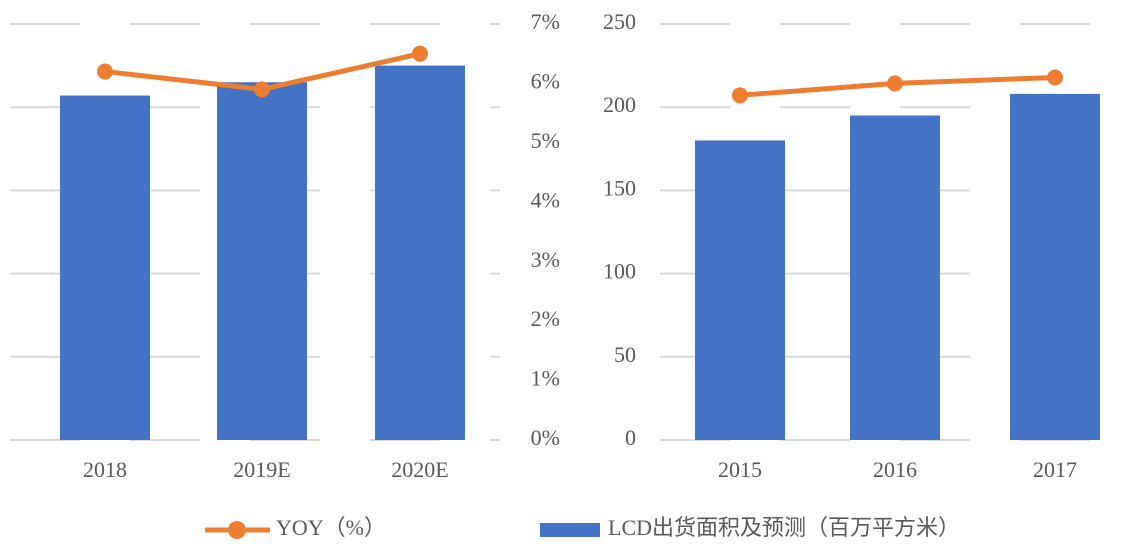 This screenshot has width=1124, height=548. What do you see at coordinates (545, 199) in the screenshot?
I see `y2-tick-label: 4%` at bounding box center [545, 199].